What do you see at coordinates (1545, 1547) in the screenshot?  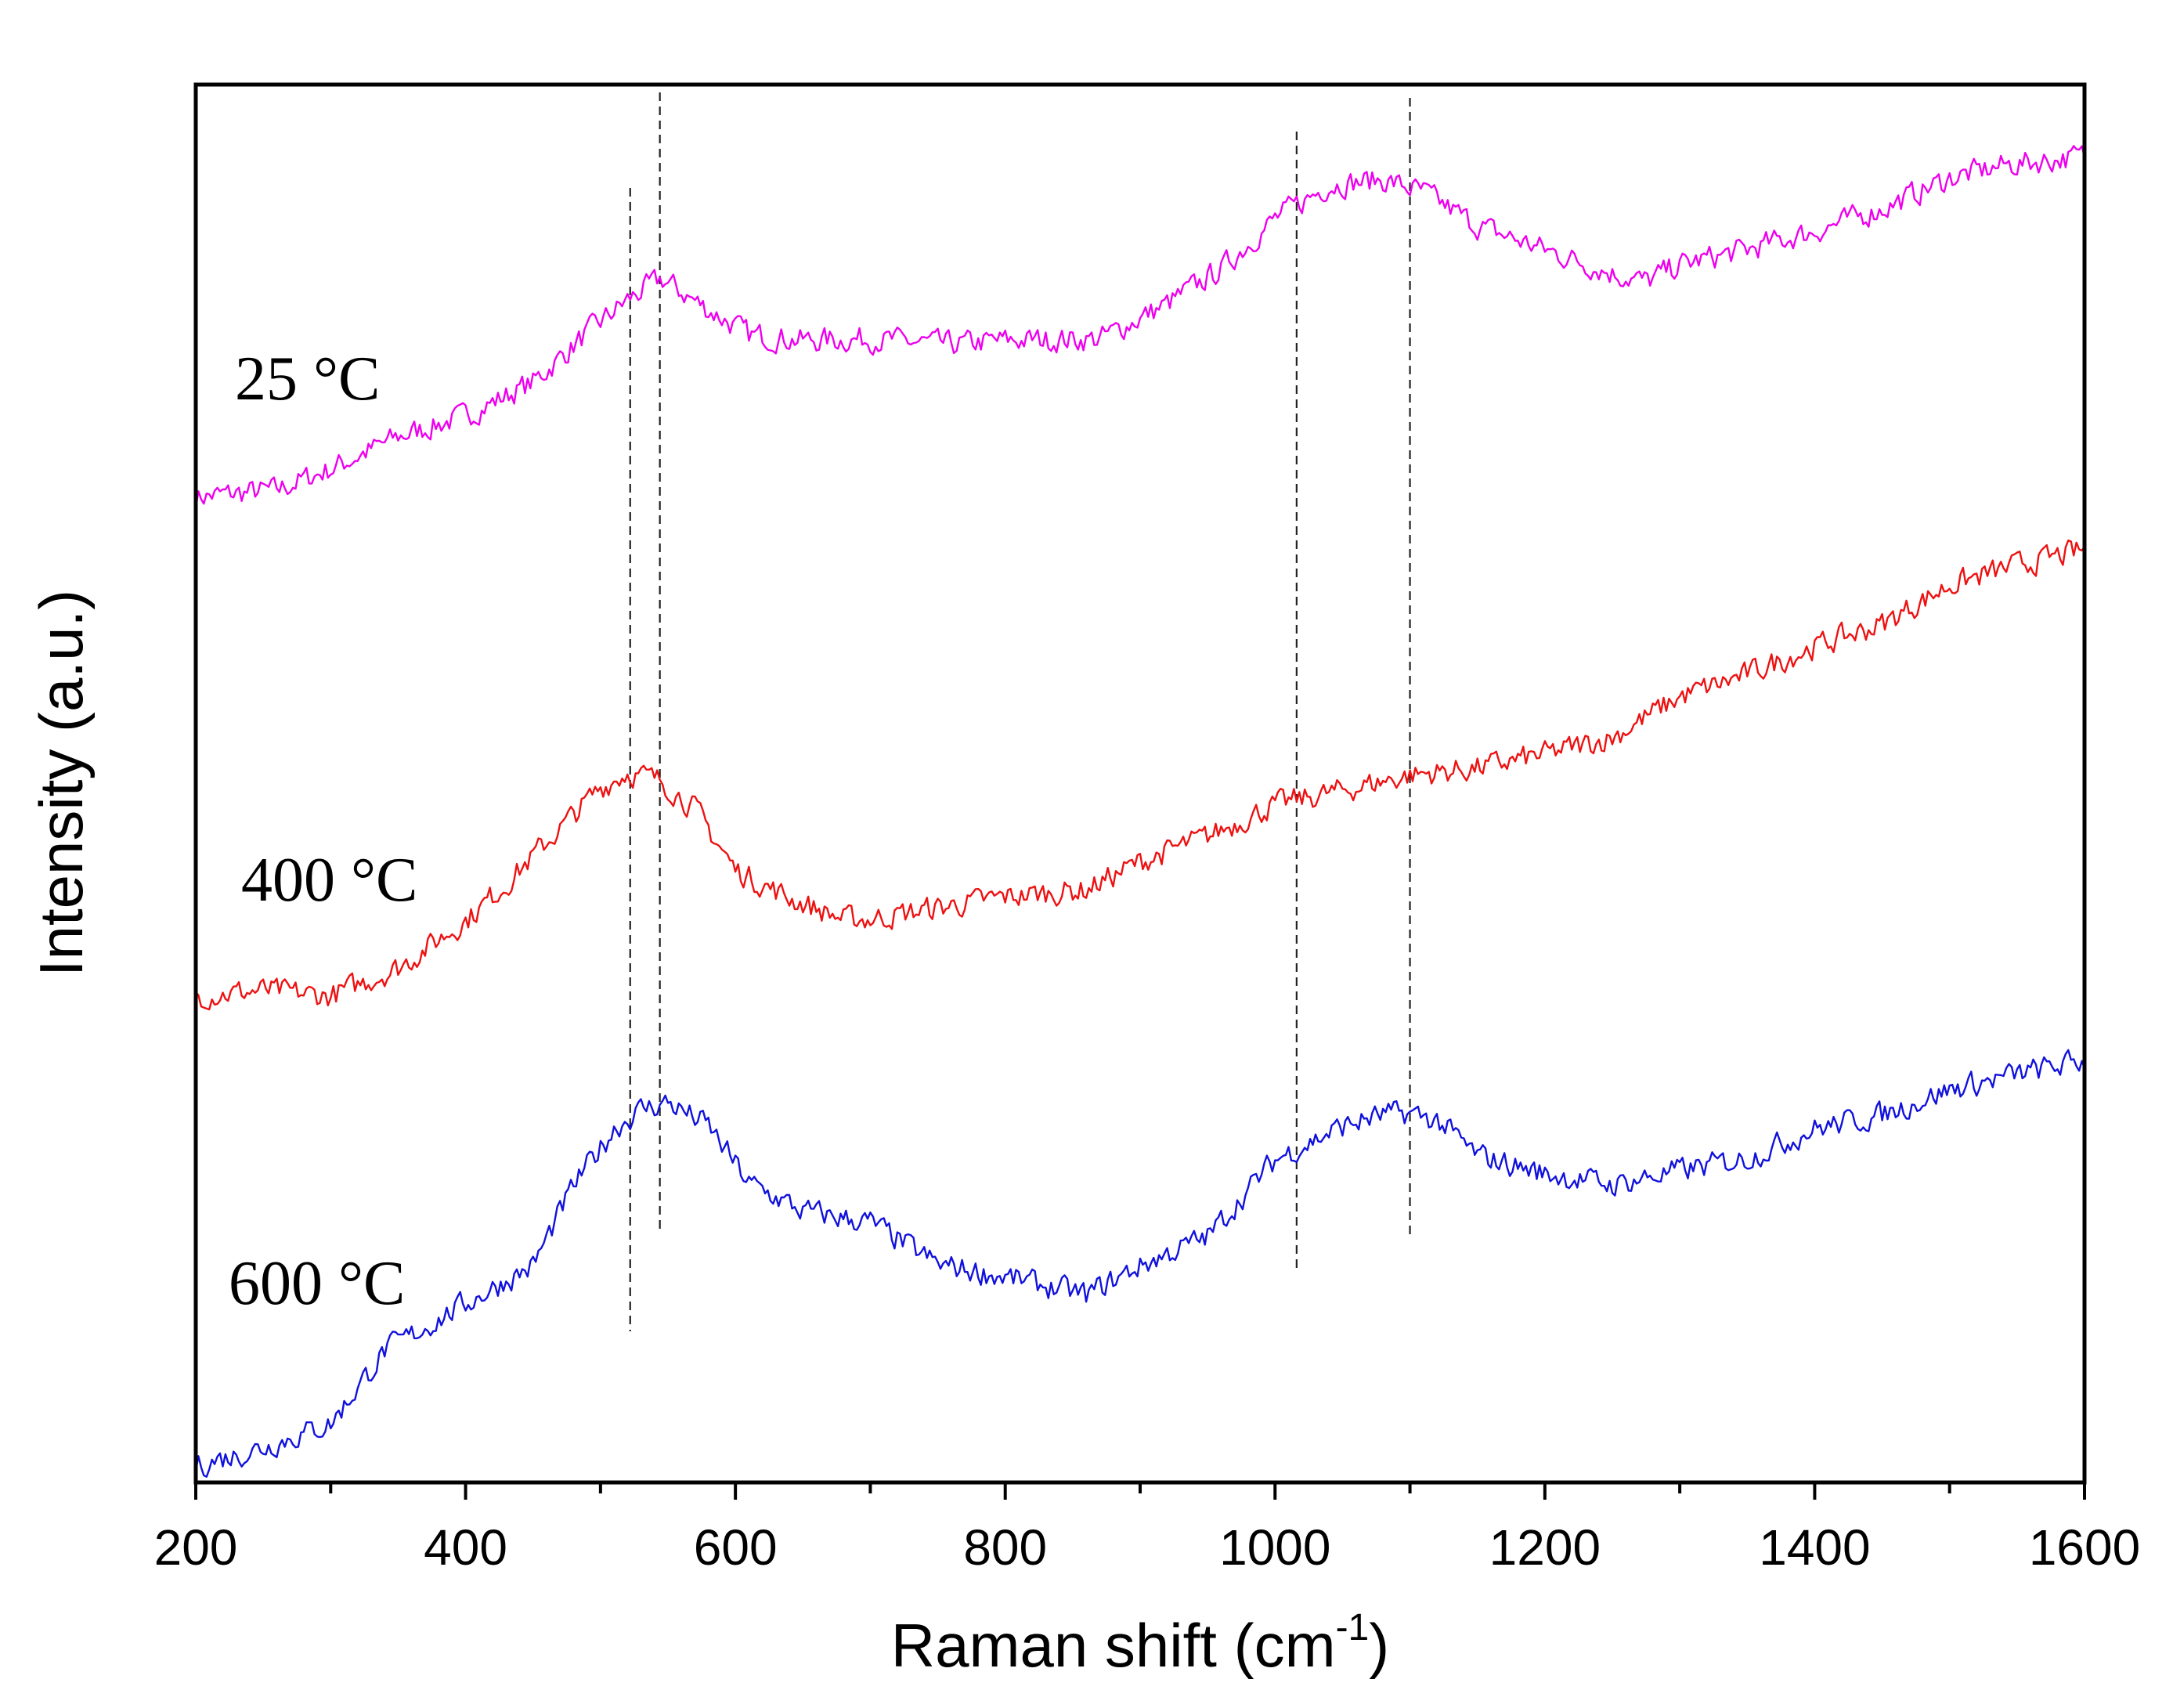 I see `x-tick-label: 1200` at bounding box center [1545, 1547].